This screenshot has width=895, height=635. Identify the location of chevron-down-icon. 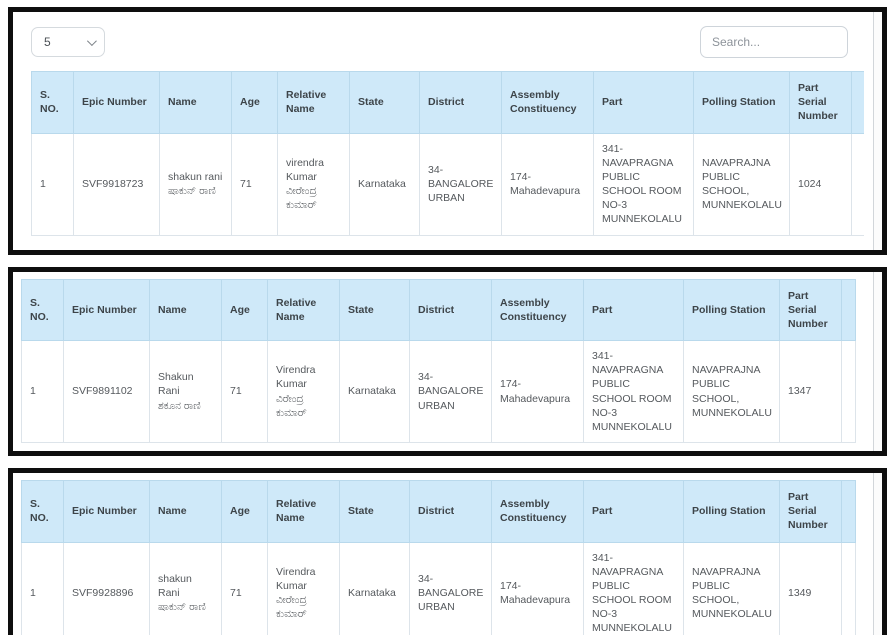
(91, 40).